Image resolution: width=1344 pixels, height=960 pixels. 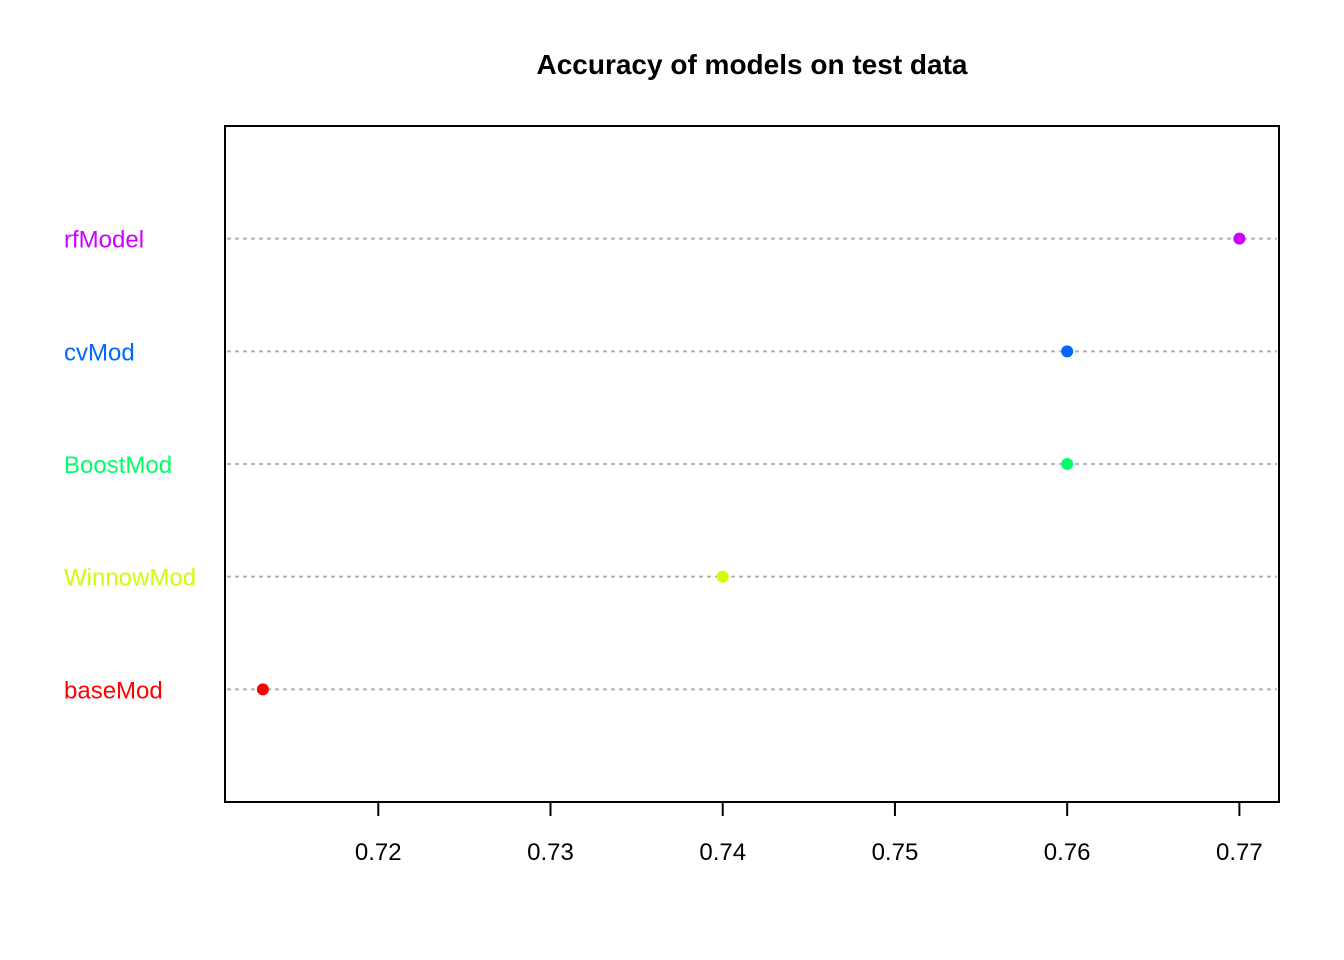 I want to click on x-tick-label: 0.77, so click(x=1239, y=852).